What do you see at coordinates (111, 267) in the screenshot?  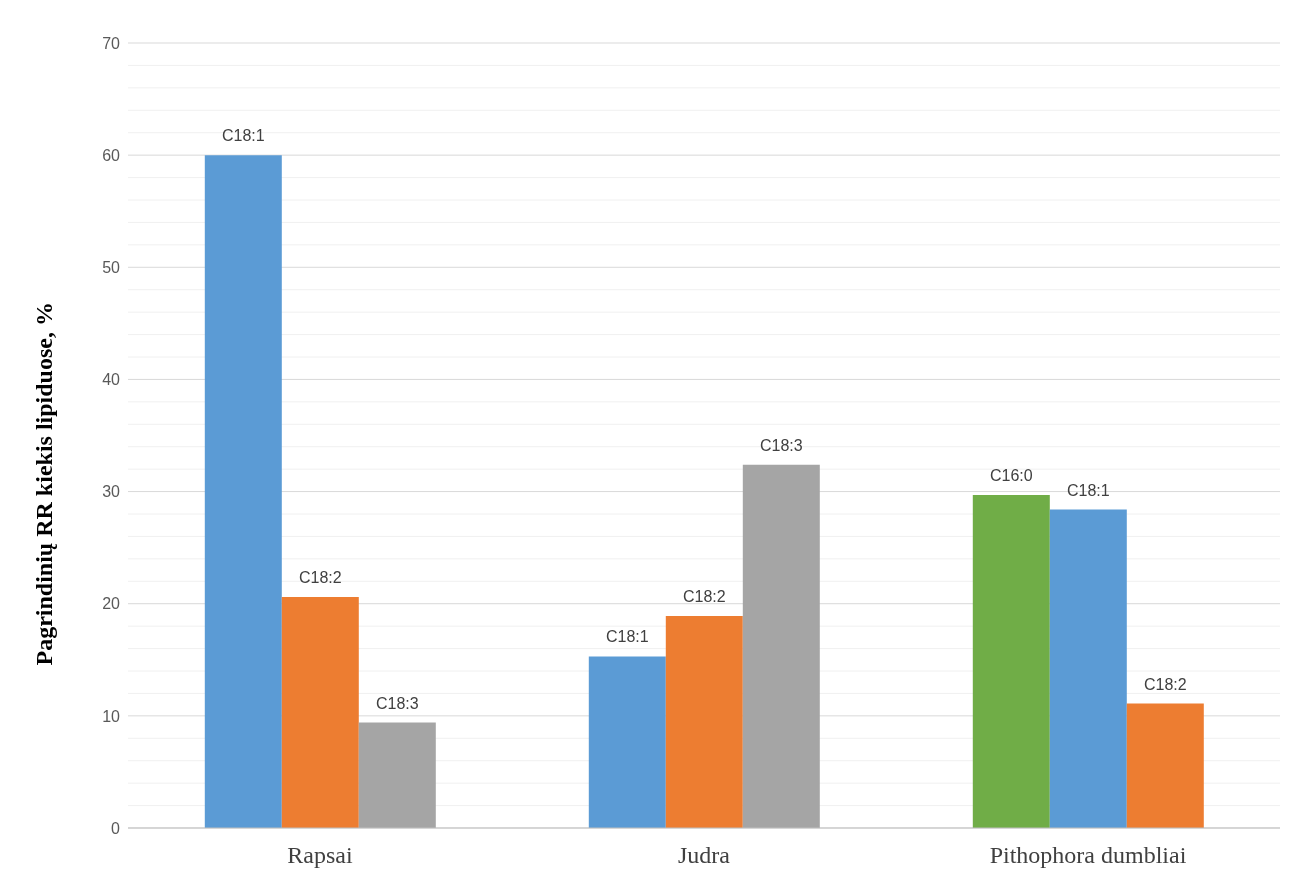 I see `y-tick-label: 50` at bounding box center [111, 267].